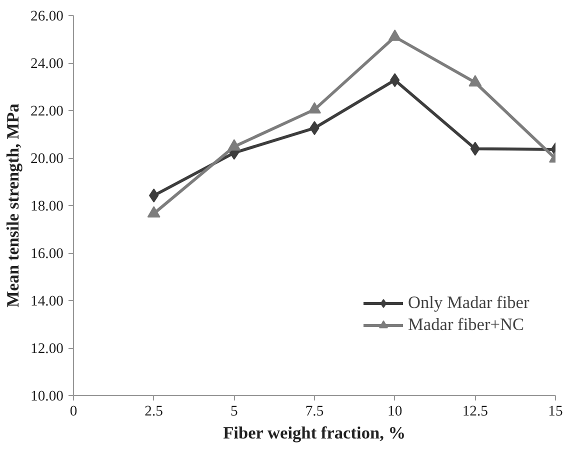  Describe the element at coordinates (314, 412) in the screenshot. I see `x-tick-label: 7.5` at that location.